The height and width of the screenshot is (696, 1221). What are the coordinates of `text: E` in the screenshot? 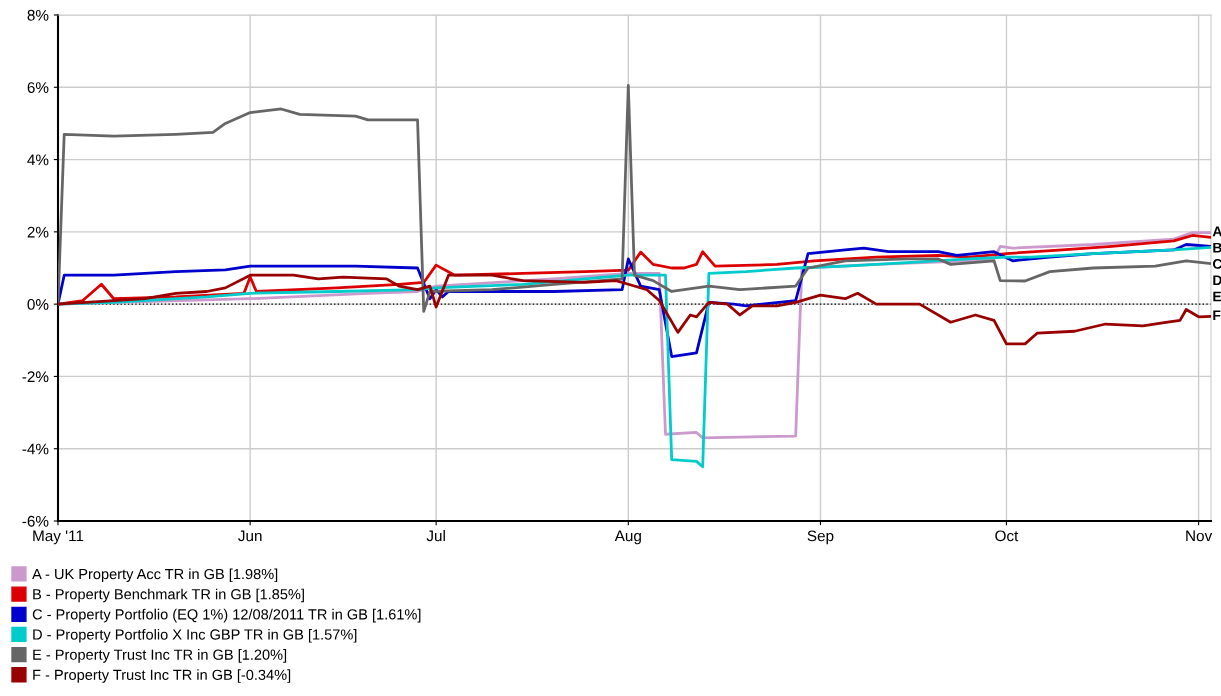 It's located at (1217, 296).